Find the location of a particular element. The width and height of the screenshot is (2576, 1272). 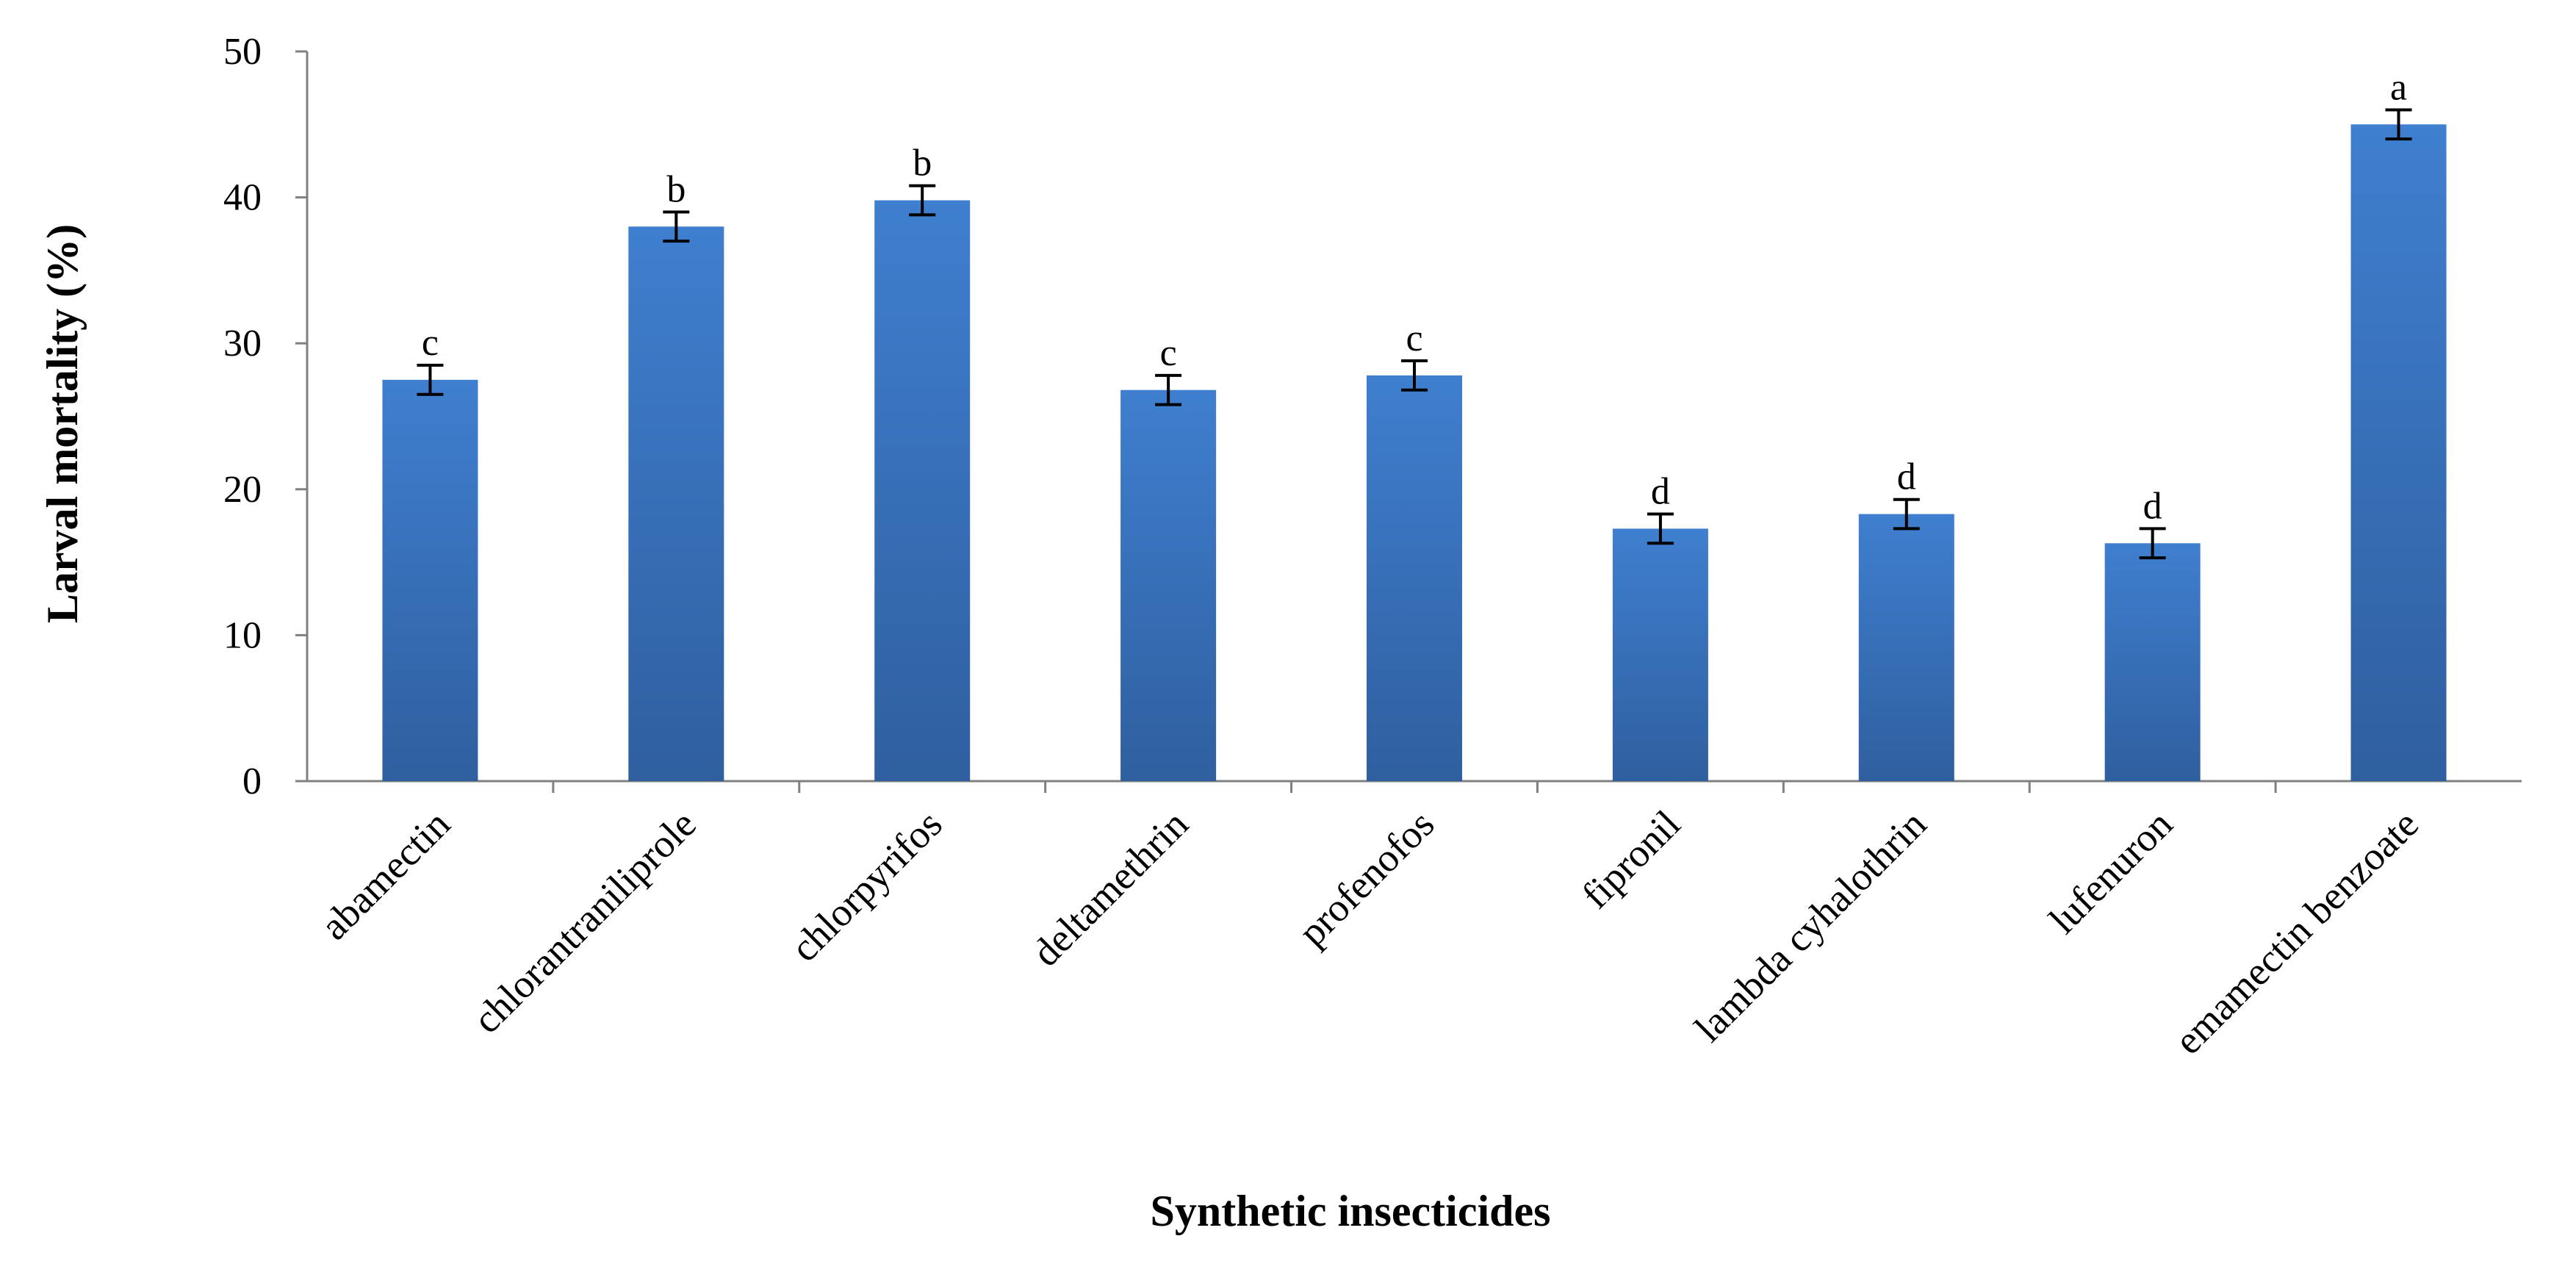

category-label: lambda cyhalothrin is located at coordinates (1810, 926).